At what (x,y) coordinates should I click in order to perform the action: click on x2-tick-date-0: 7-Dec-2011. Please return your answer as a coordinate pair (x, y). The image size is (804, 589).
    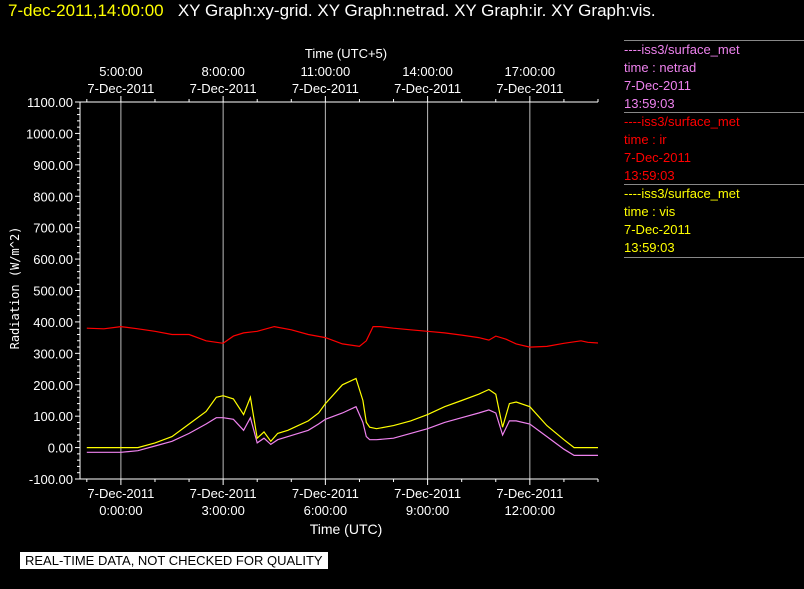
    Looking at the image, I should click on (120, 88).